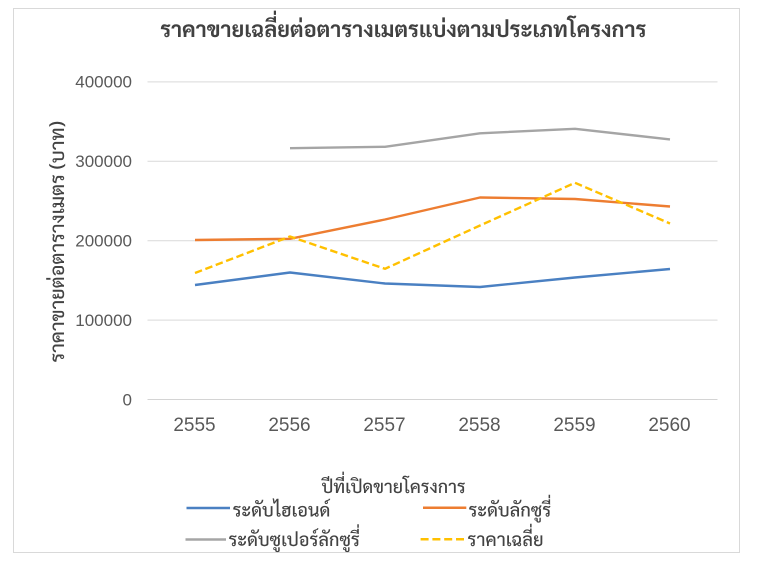 This screenshot has height=571, width=780. What do you see at coordinates (103, 241) in the screenshot?
I see `svg-text: 200000` at bounding box center [103, 241].